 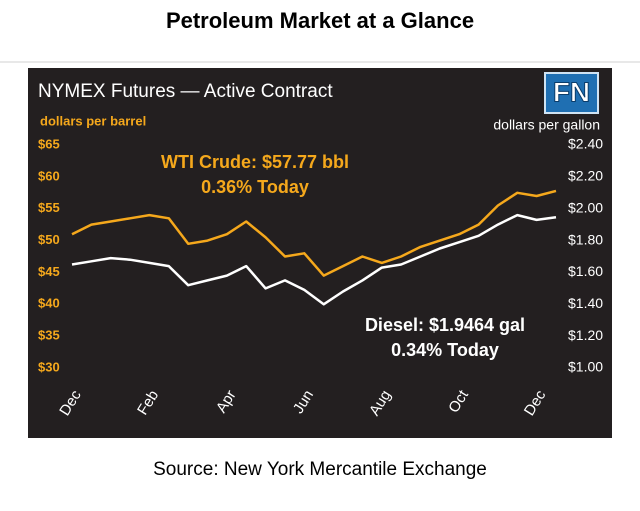 I want to click on annotation: Diesel: $1.9464 gal, so click(x=445, y=325).